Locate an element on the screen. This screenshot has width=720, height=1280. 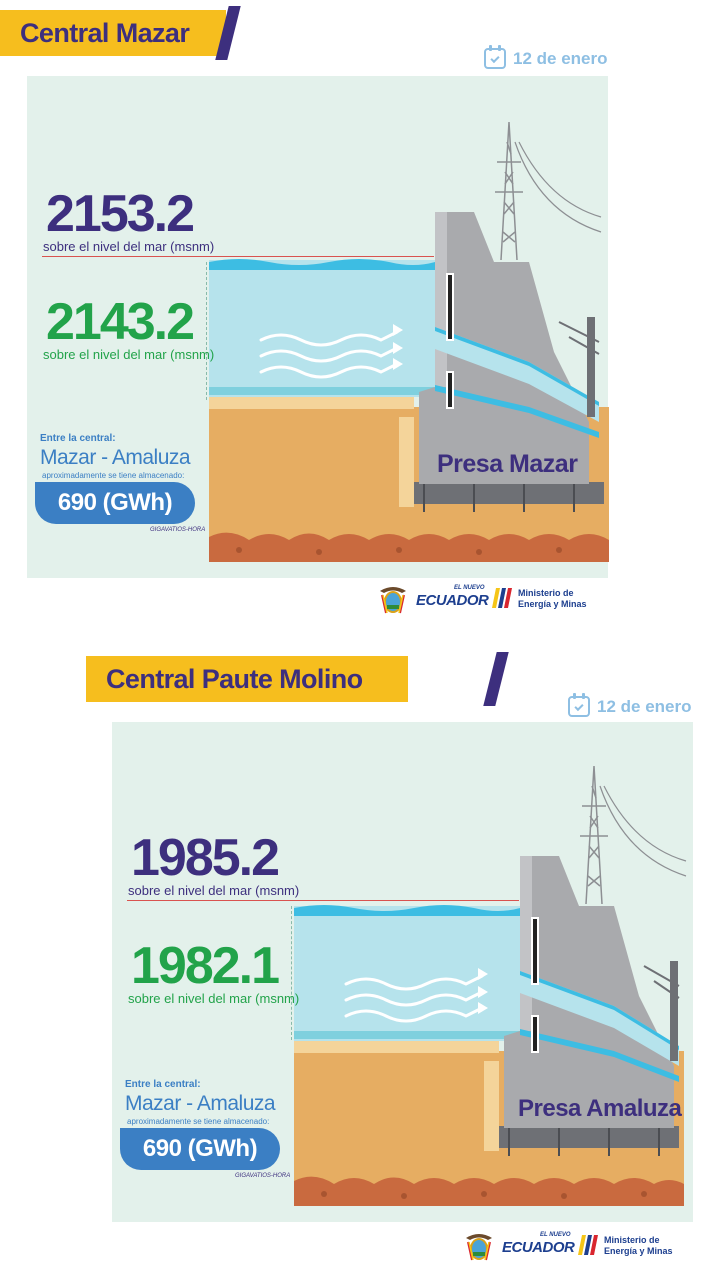
upper-level-value: 1985.2 is located at coordinates (205, 858).